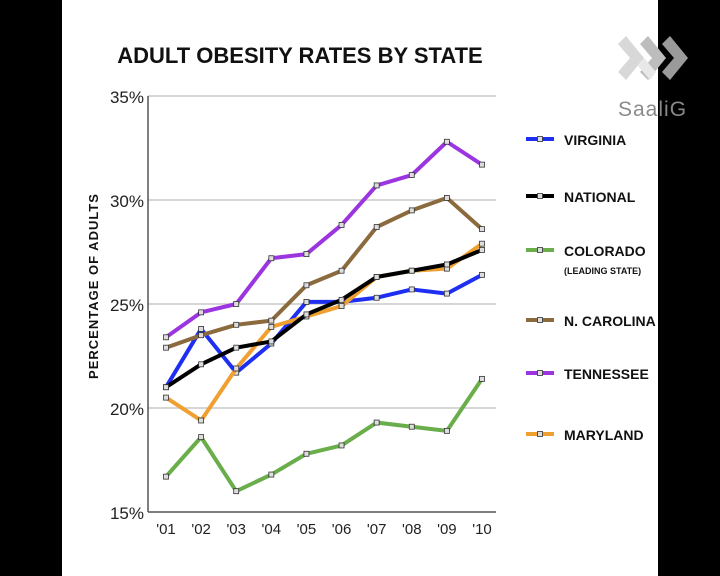 The width and height of the screenshot is (720, 576). Describe the element at coordinates (595, 140) in the screenshot. I see `legend-label: VIRGINIA` at that location.